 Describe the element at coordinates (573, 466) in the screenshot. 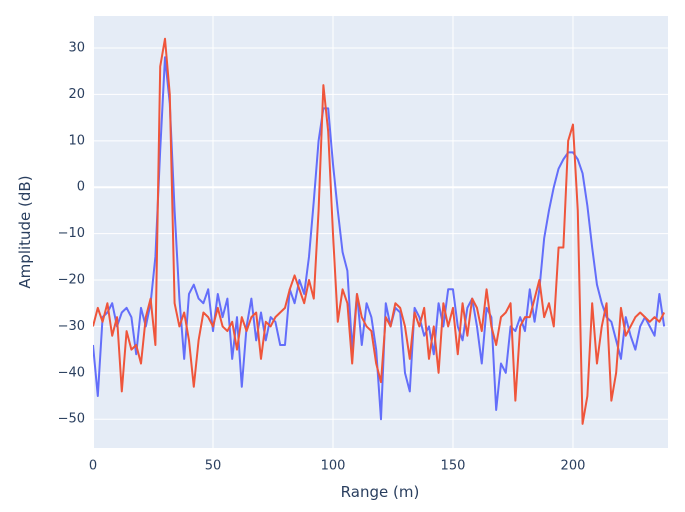

I see `x-tick-label: 200` at that location.